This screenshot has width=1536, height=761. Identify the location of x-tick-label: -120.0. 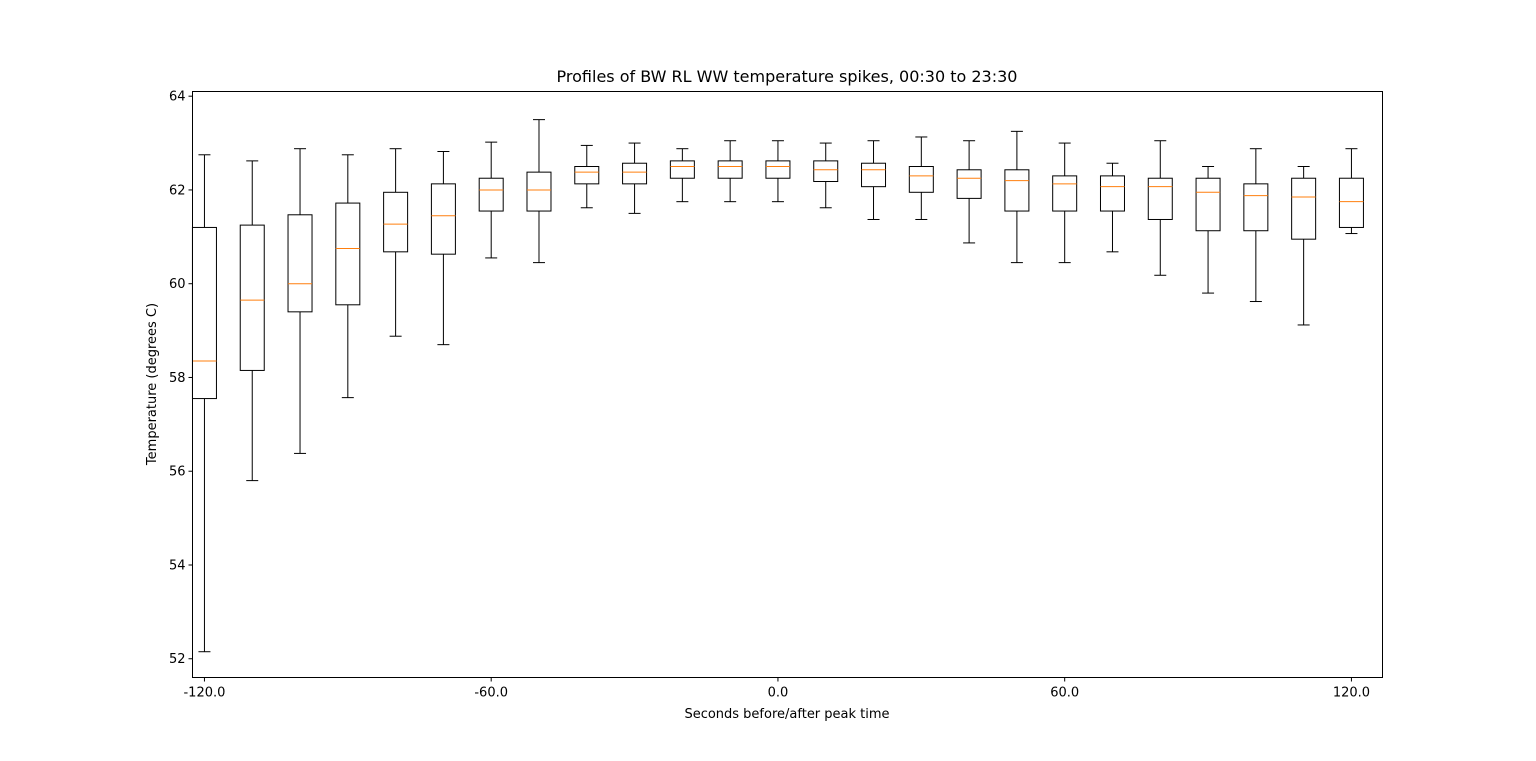
(204, 693).